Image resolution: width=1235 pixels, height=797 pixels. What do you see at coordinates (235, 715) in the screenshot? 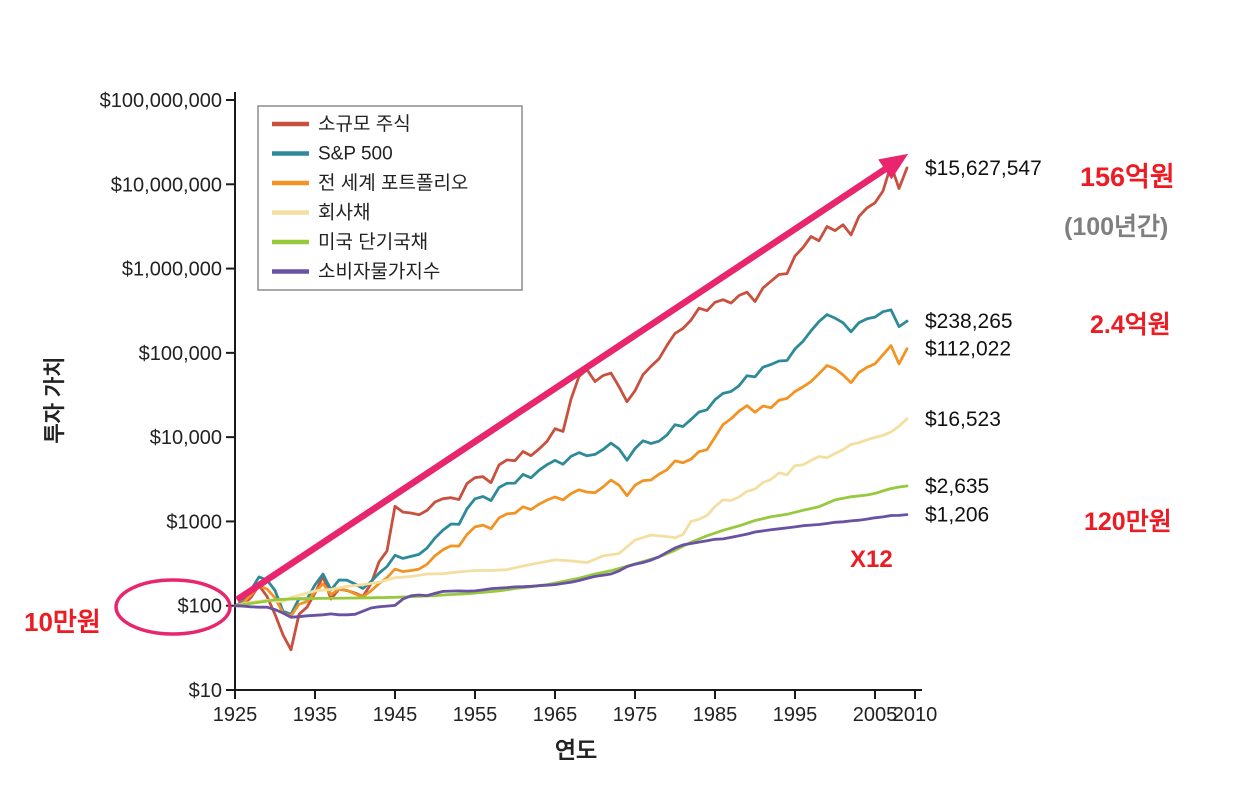
I see `x-tick-label: 1925` at bounding box center [235, 715].